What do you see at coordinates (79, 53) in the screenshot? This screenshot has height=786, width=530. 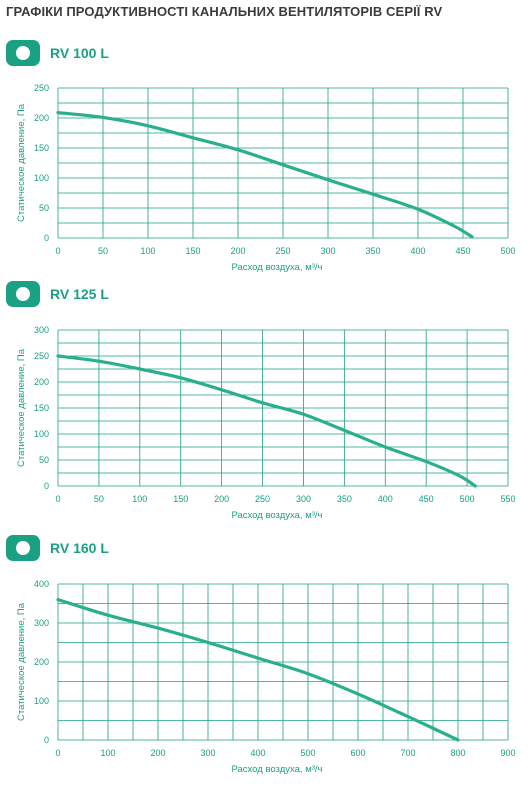 I see `section-title: RV 100 L` at bounding box center [79, 53].